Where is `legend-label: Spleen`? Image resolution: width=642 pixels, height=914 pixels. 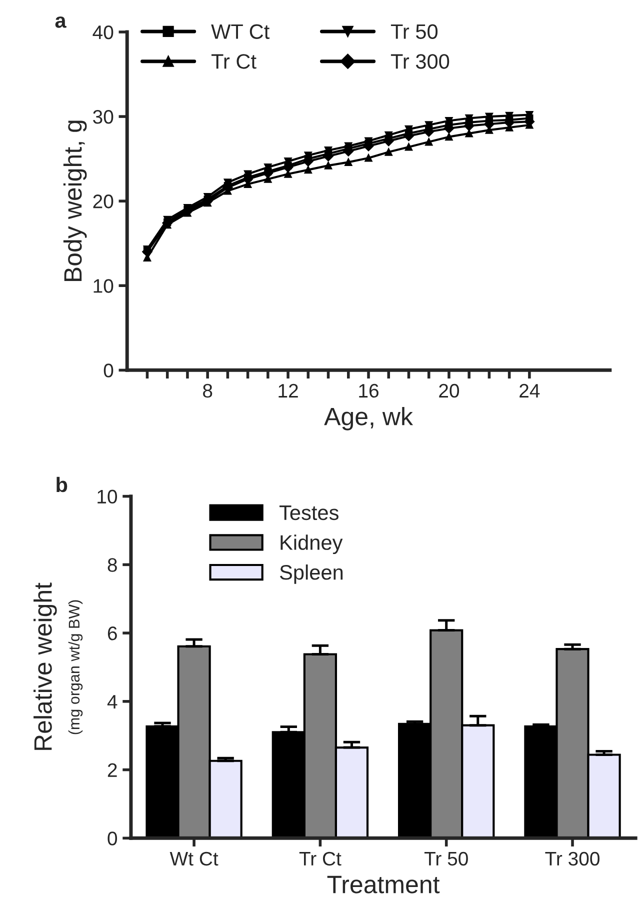
legend-label: Spleen is located at coordinates (311, 574).